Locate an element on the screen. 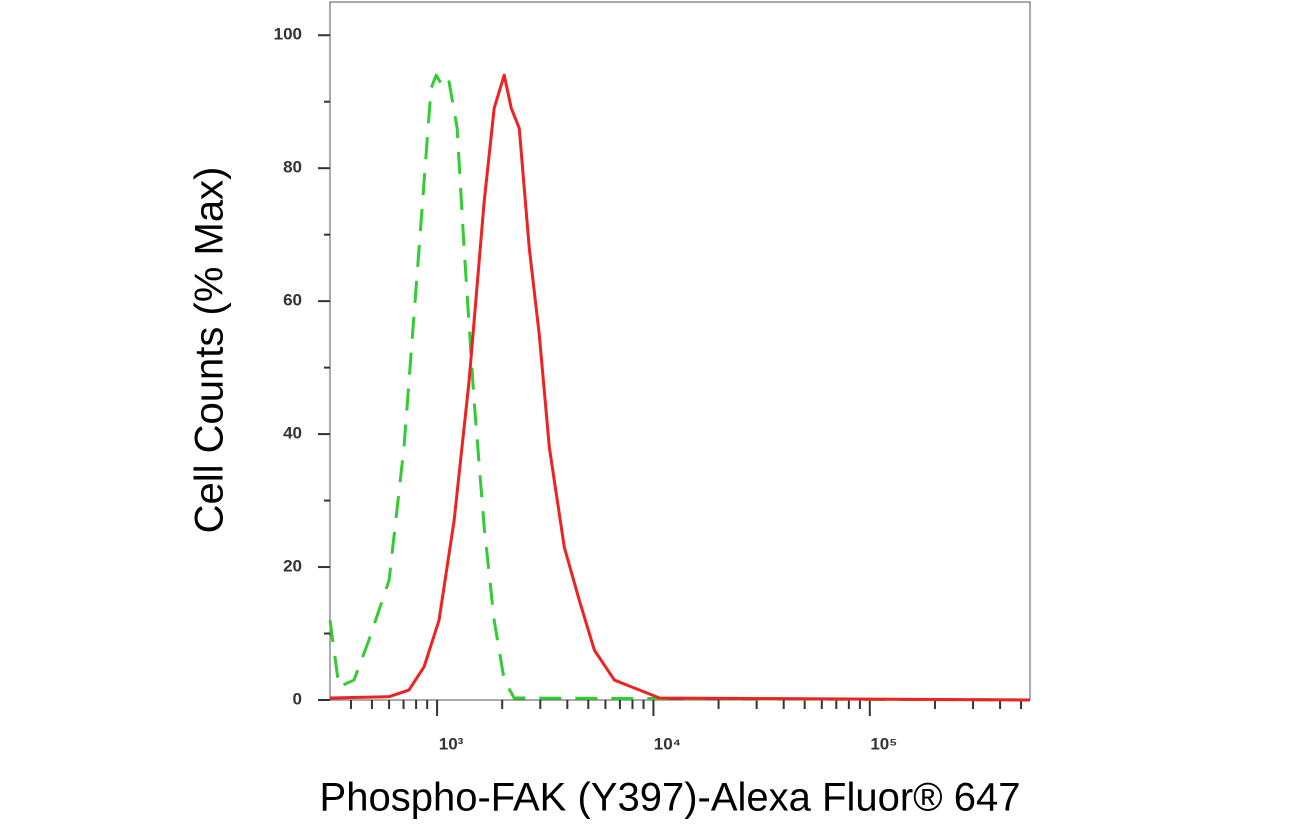  x-axis-label: Phospho-FAK (Y397)-Alexa Fluor® 647 is located at coordinates (670, 798).